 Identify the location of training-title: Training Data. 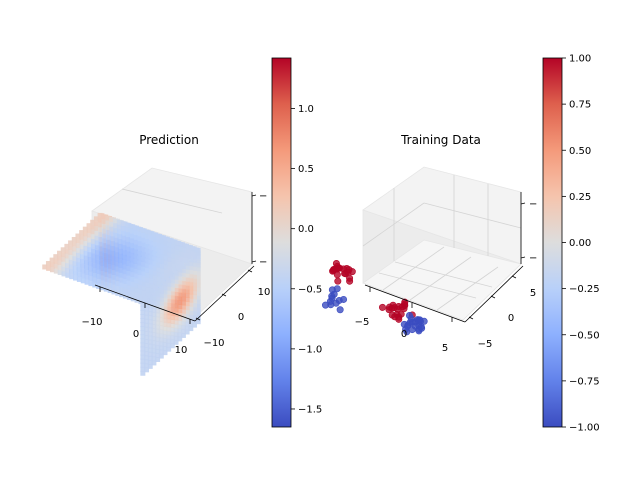
(440, 140).